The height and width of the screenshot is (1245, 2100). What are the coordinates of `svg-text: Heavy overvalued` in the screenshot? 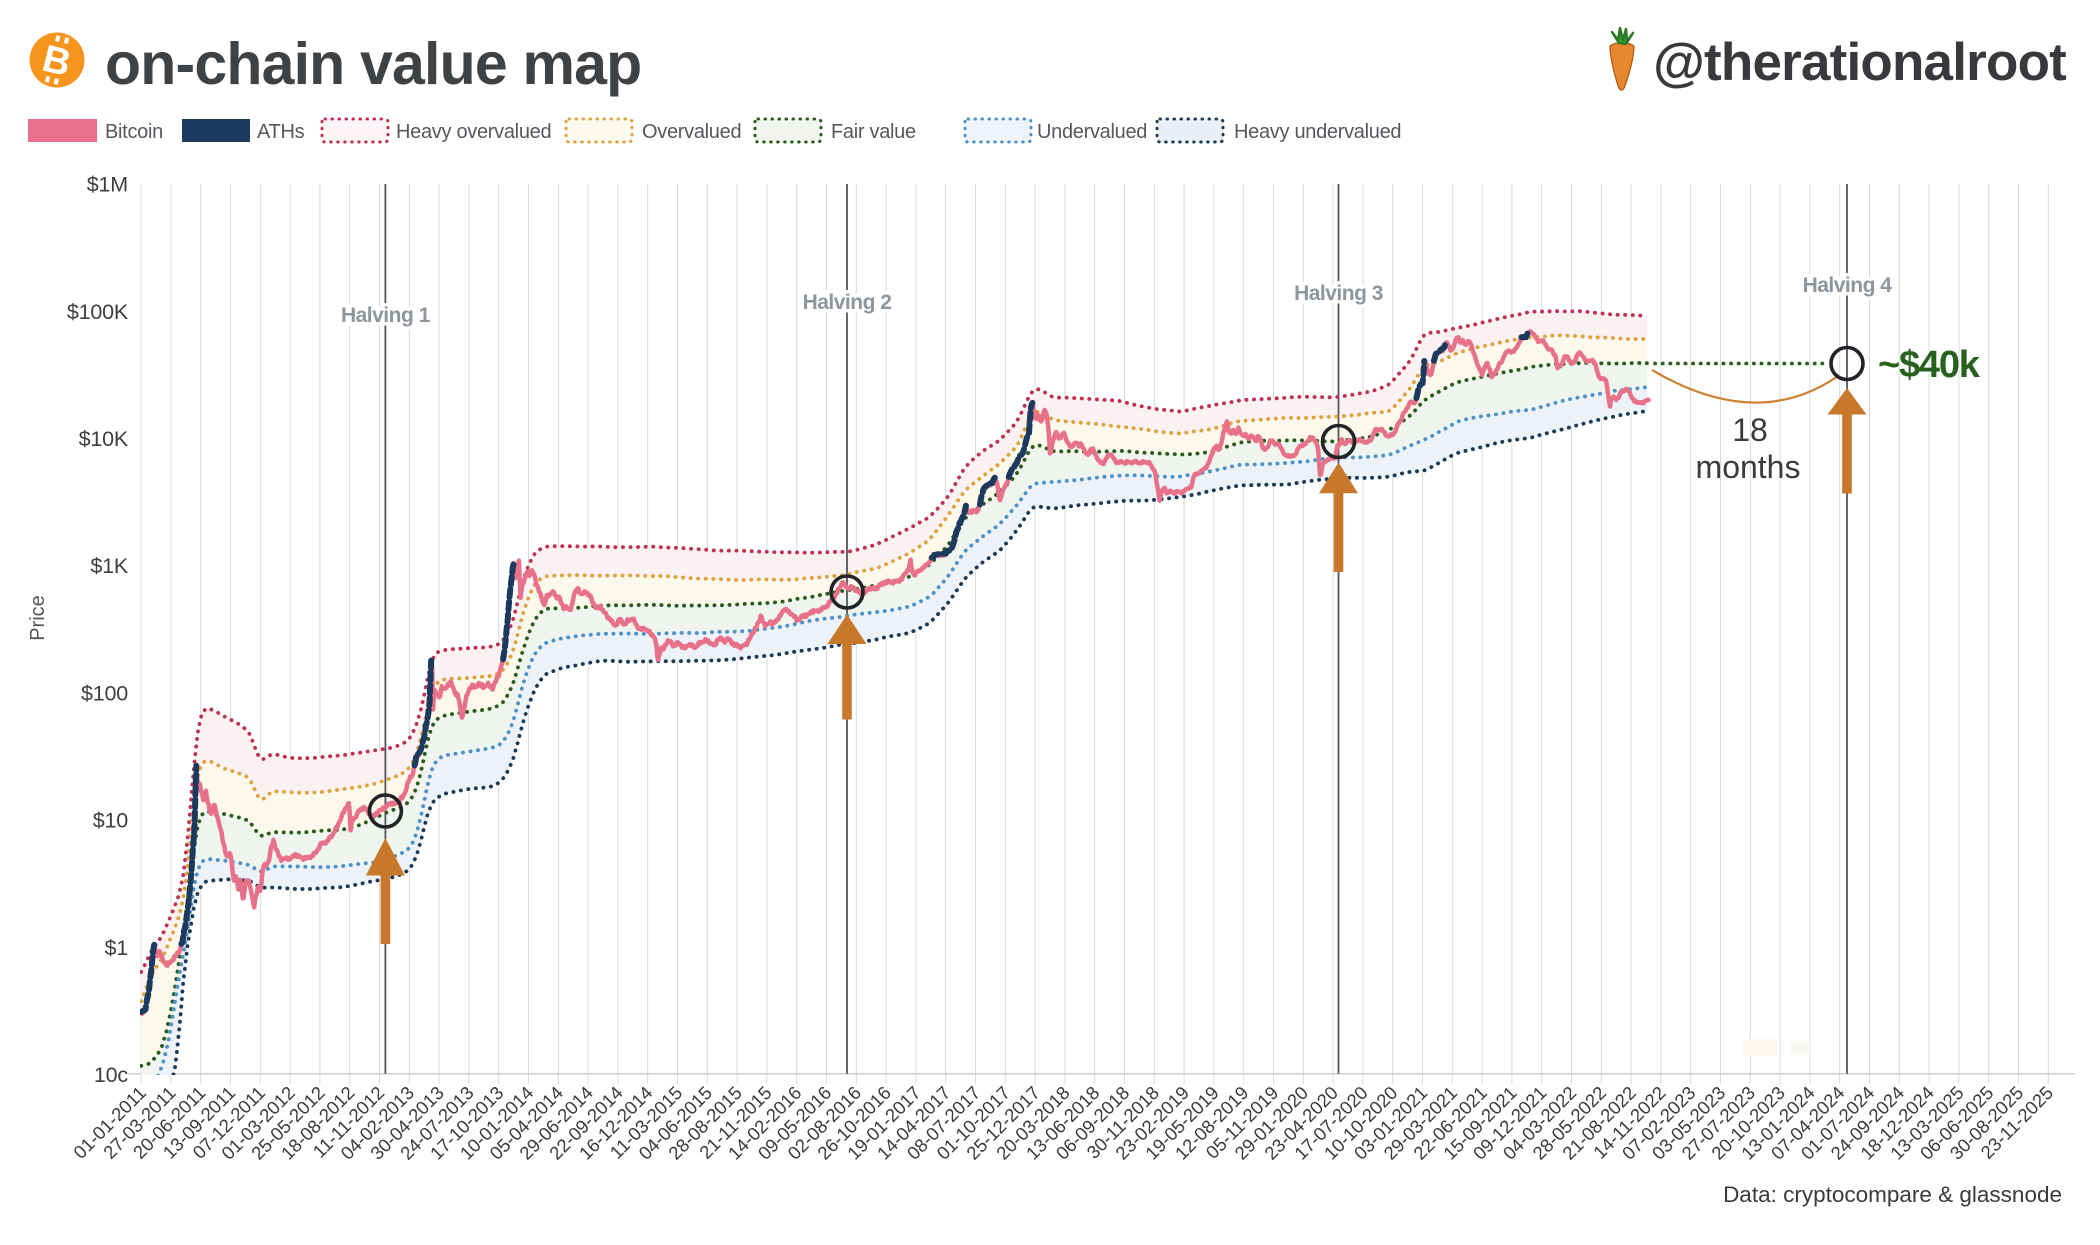 It's located at (473, 132).